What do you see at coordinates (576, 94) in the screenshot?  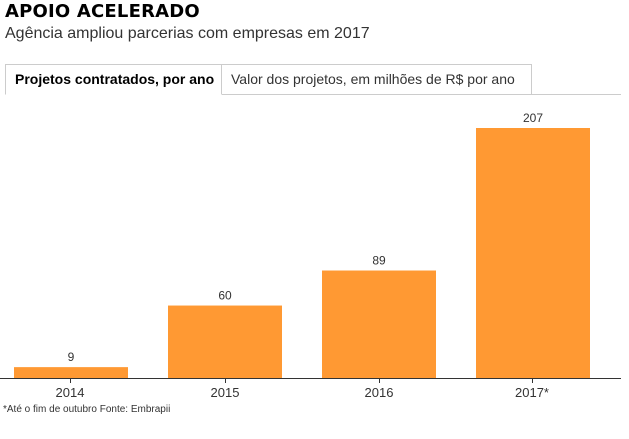 I see `tab-bar-rule` at bounding box center [576, 94].